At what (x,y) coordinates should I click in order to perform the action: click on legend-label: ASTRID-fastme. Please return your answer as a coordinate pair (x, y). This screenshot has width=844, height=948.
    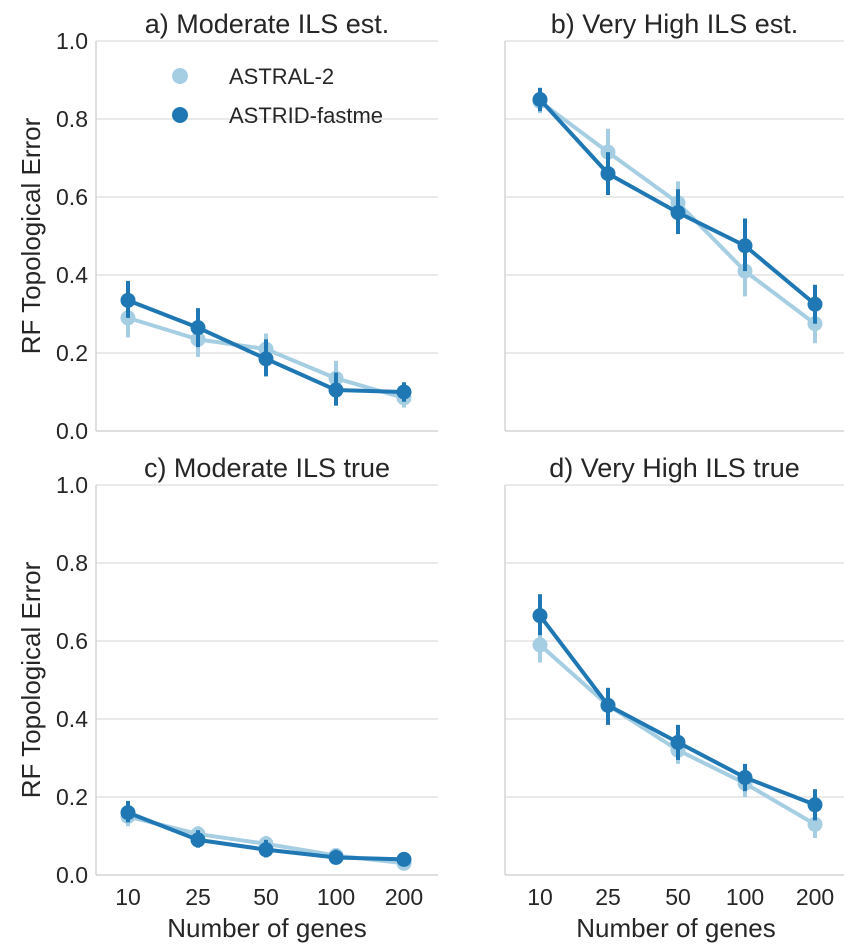
    Looking at the image, I should click on (306, 115).